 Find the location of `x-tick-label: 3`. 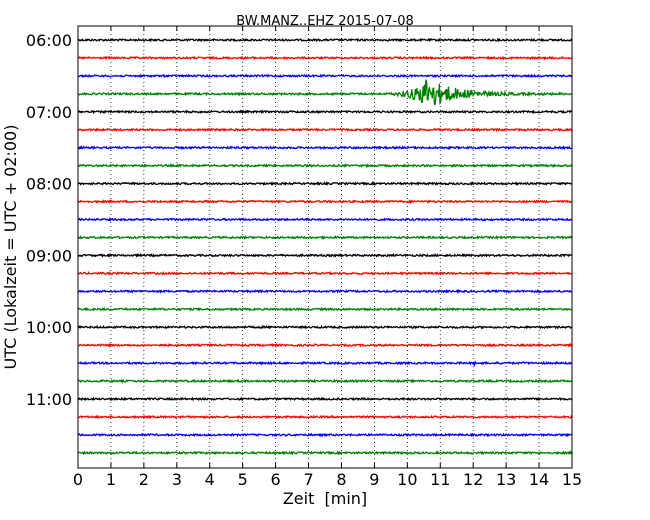

x-tick-label: 3 is located at coordinates (177, 479).